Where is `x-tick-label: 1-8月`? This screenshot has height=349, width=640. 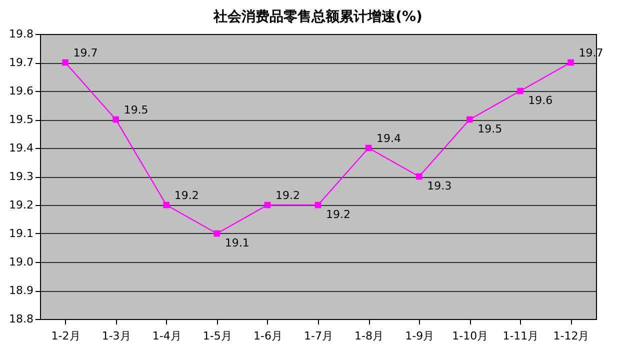
x-tick-label: 1-8月 is located at coordinates (369, 336).